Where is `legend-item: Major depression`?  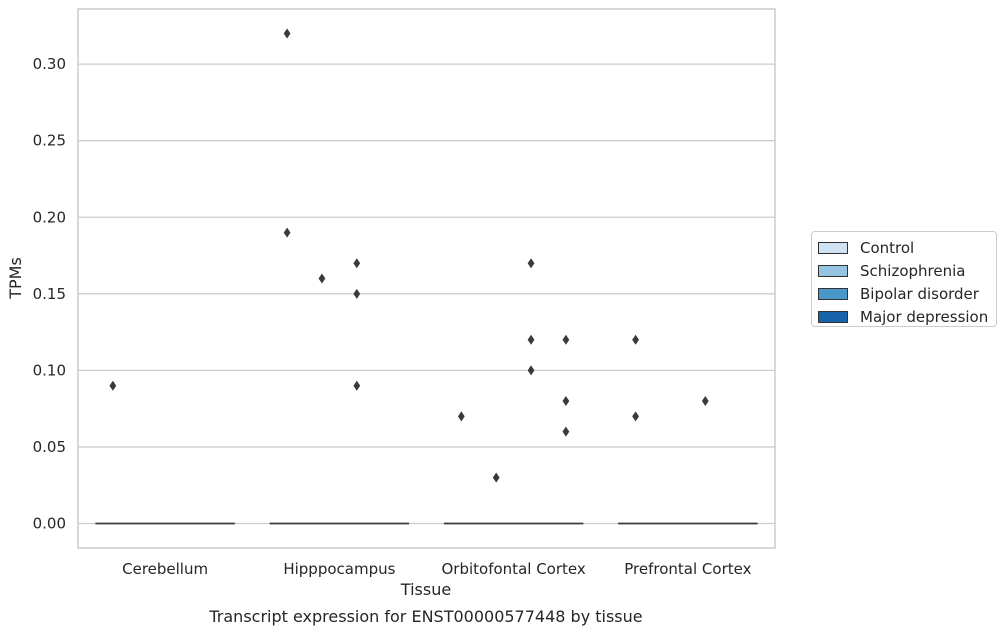 legend-item: Major depression is located at coordinates (907, 316).